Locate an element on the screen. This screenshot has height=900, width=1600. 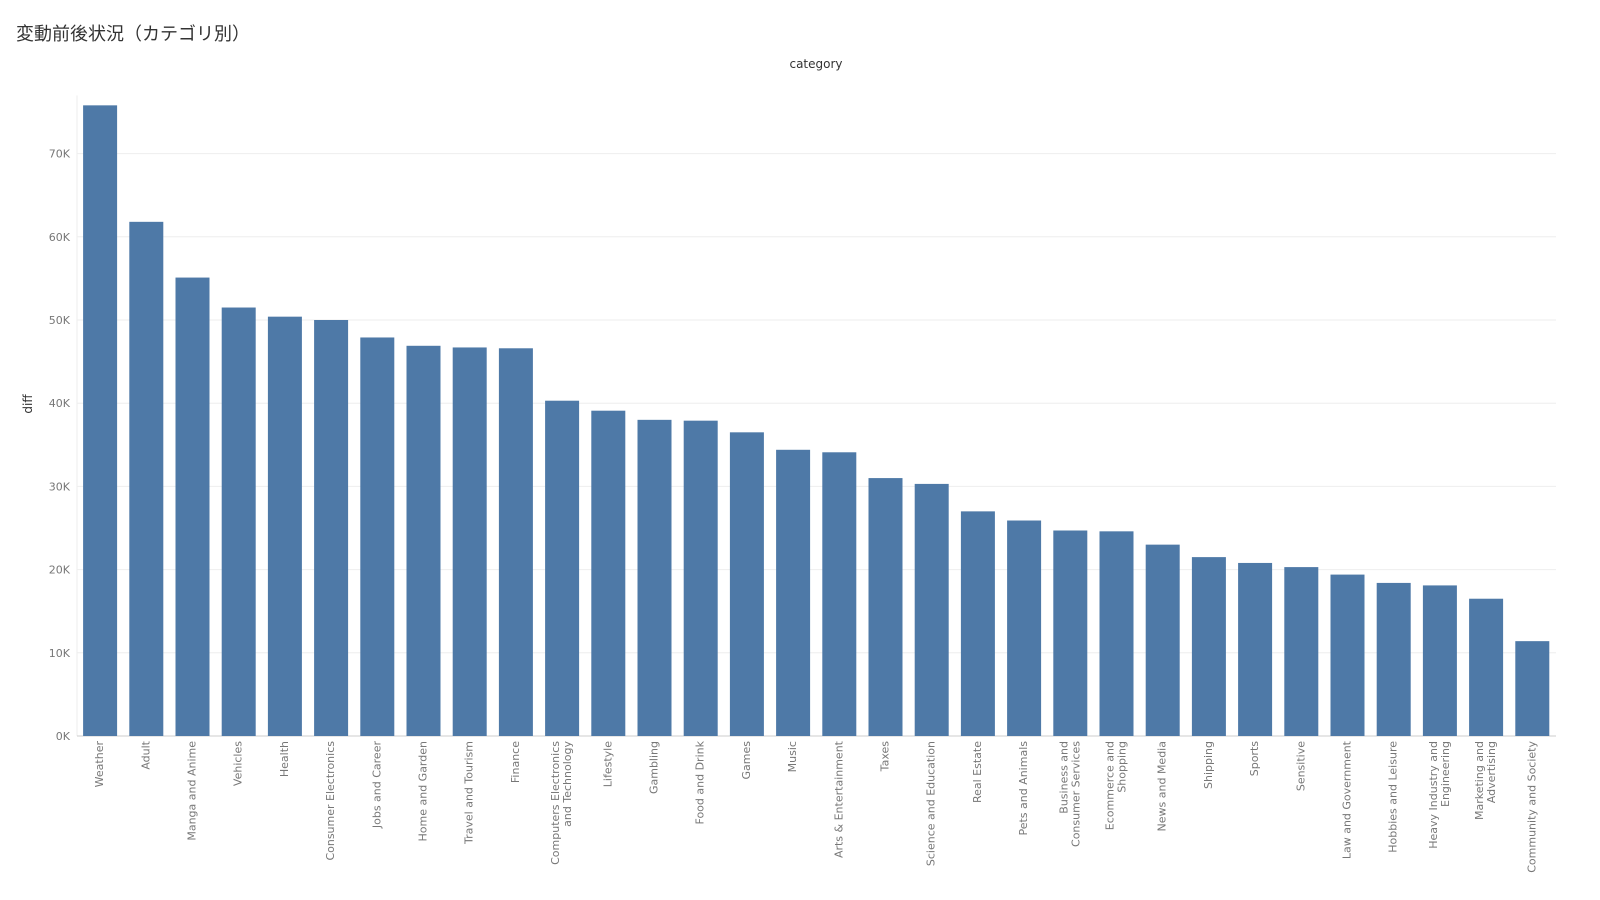
x-tick-label: Sensitive is located at coordinates (1300, 766).